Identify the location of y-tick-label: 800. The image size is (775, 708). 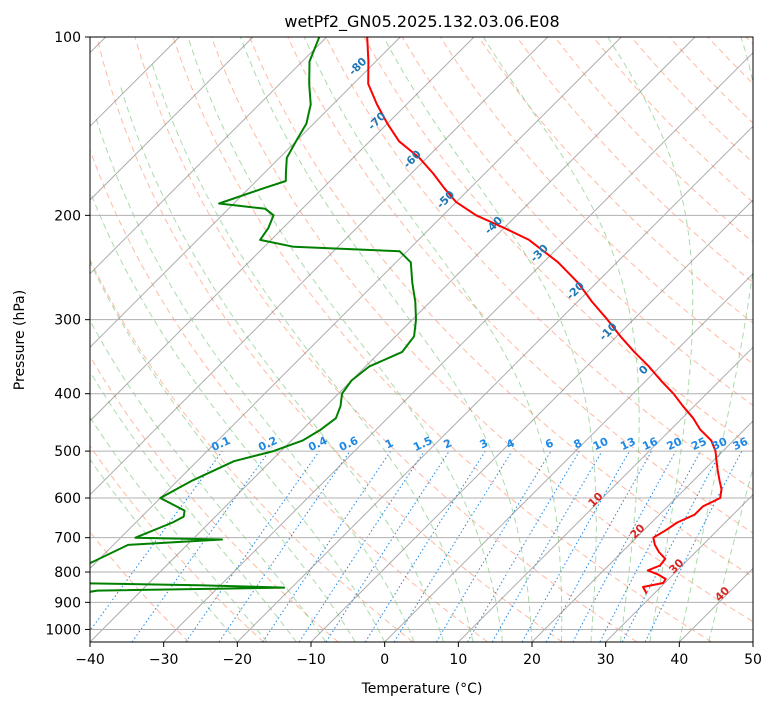
(67, 573).